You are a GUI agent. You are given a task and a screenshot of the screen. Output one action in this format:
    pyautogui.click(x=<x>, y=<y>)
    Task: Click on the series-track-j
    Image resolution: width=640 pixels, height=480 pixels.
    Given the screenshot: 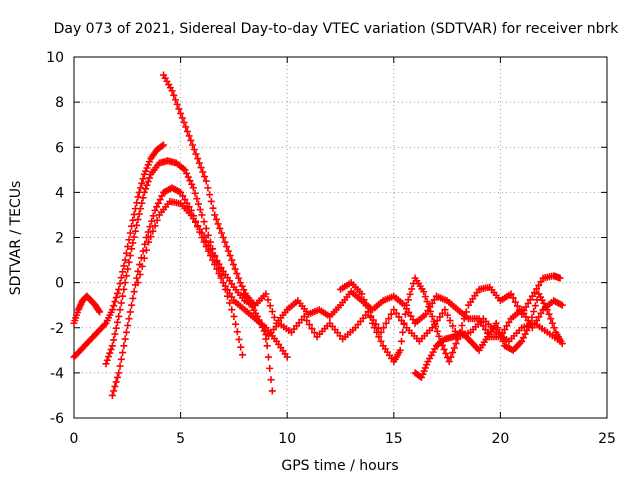 What is the action you would take?
    pyautogui.click(x=488, y=335)
    